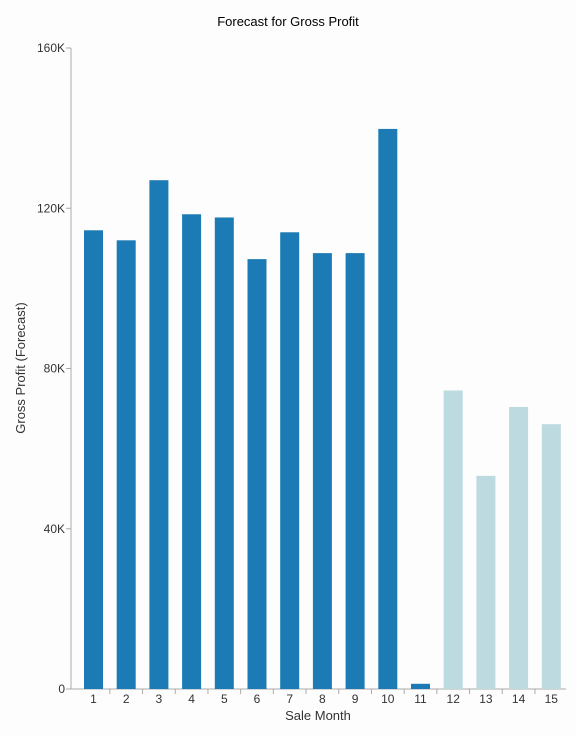 The height and width of the screenshot is (735, 576). Describe the element at coordinates (126, 699) in the screenshot. I see `x-tick-label: 2` at that location.